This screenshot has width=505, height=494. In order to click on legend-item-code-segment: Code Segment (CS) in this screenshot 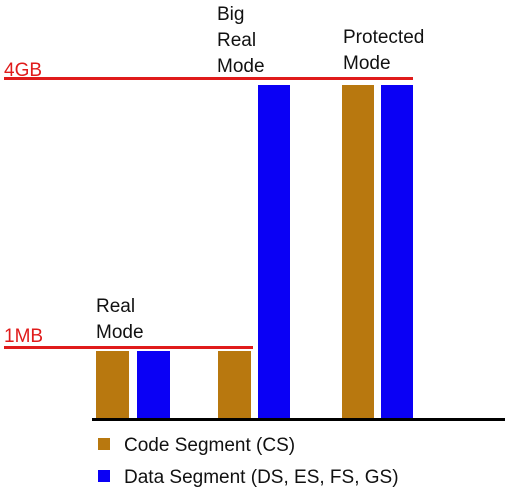, I will do `click(196, 445)`.